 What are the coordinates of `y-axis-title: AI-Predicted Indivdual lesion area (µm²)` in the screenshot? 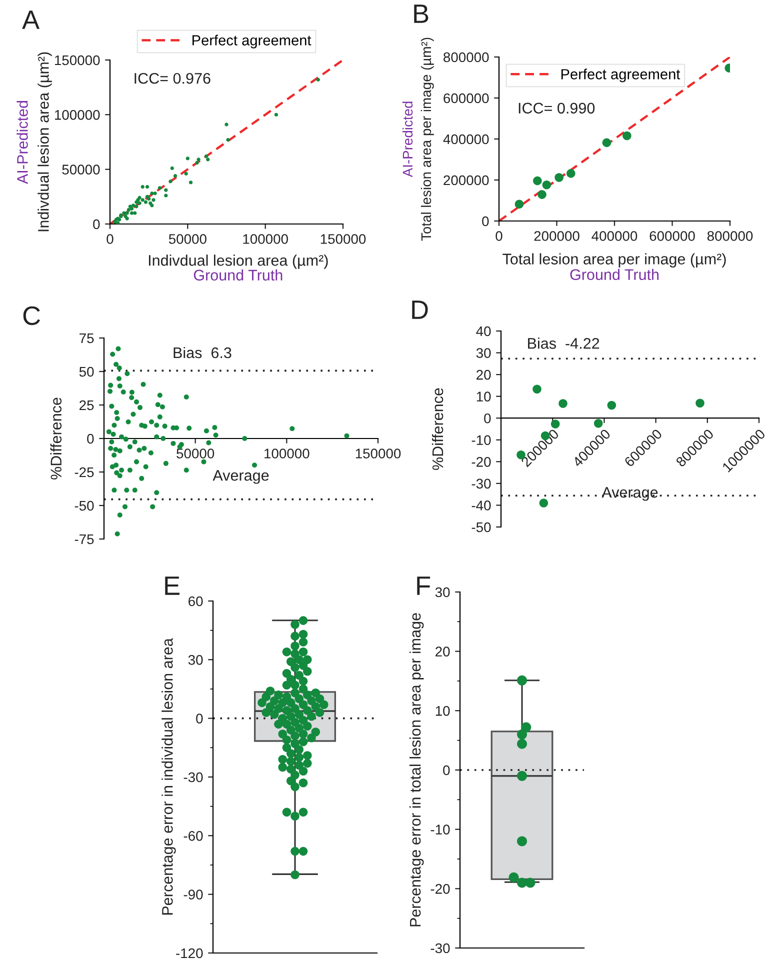 It's located at (34, 142).